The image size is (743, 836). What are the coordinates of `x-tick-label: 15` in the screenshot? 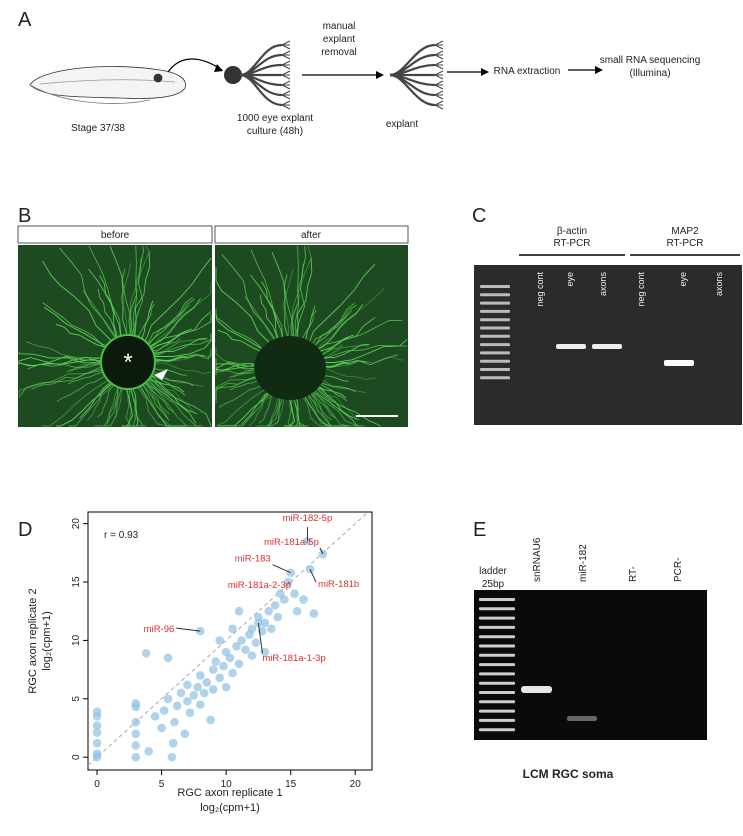 It's located at (291, 784).